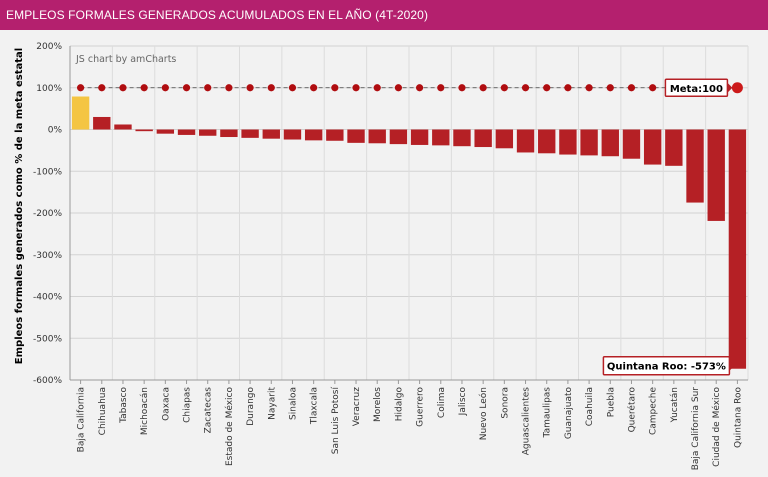 The image size is (768, 477). What do you see at coordinates (631, 410) in the screenshot?
I see `x-tick-label: Querétaro` at bounding box center [631, 410].